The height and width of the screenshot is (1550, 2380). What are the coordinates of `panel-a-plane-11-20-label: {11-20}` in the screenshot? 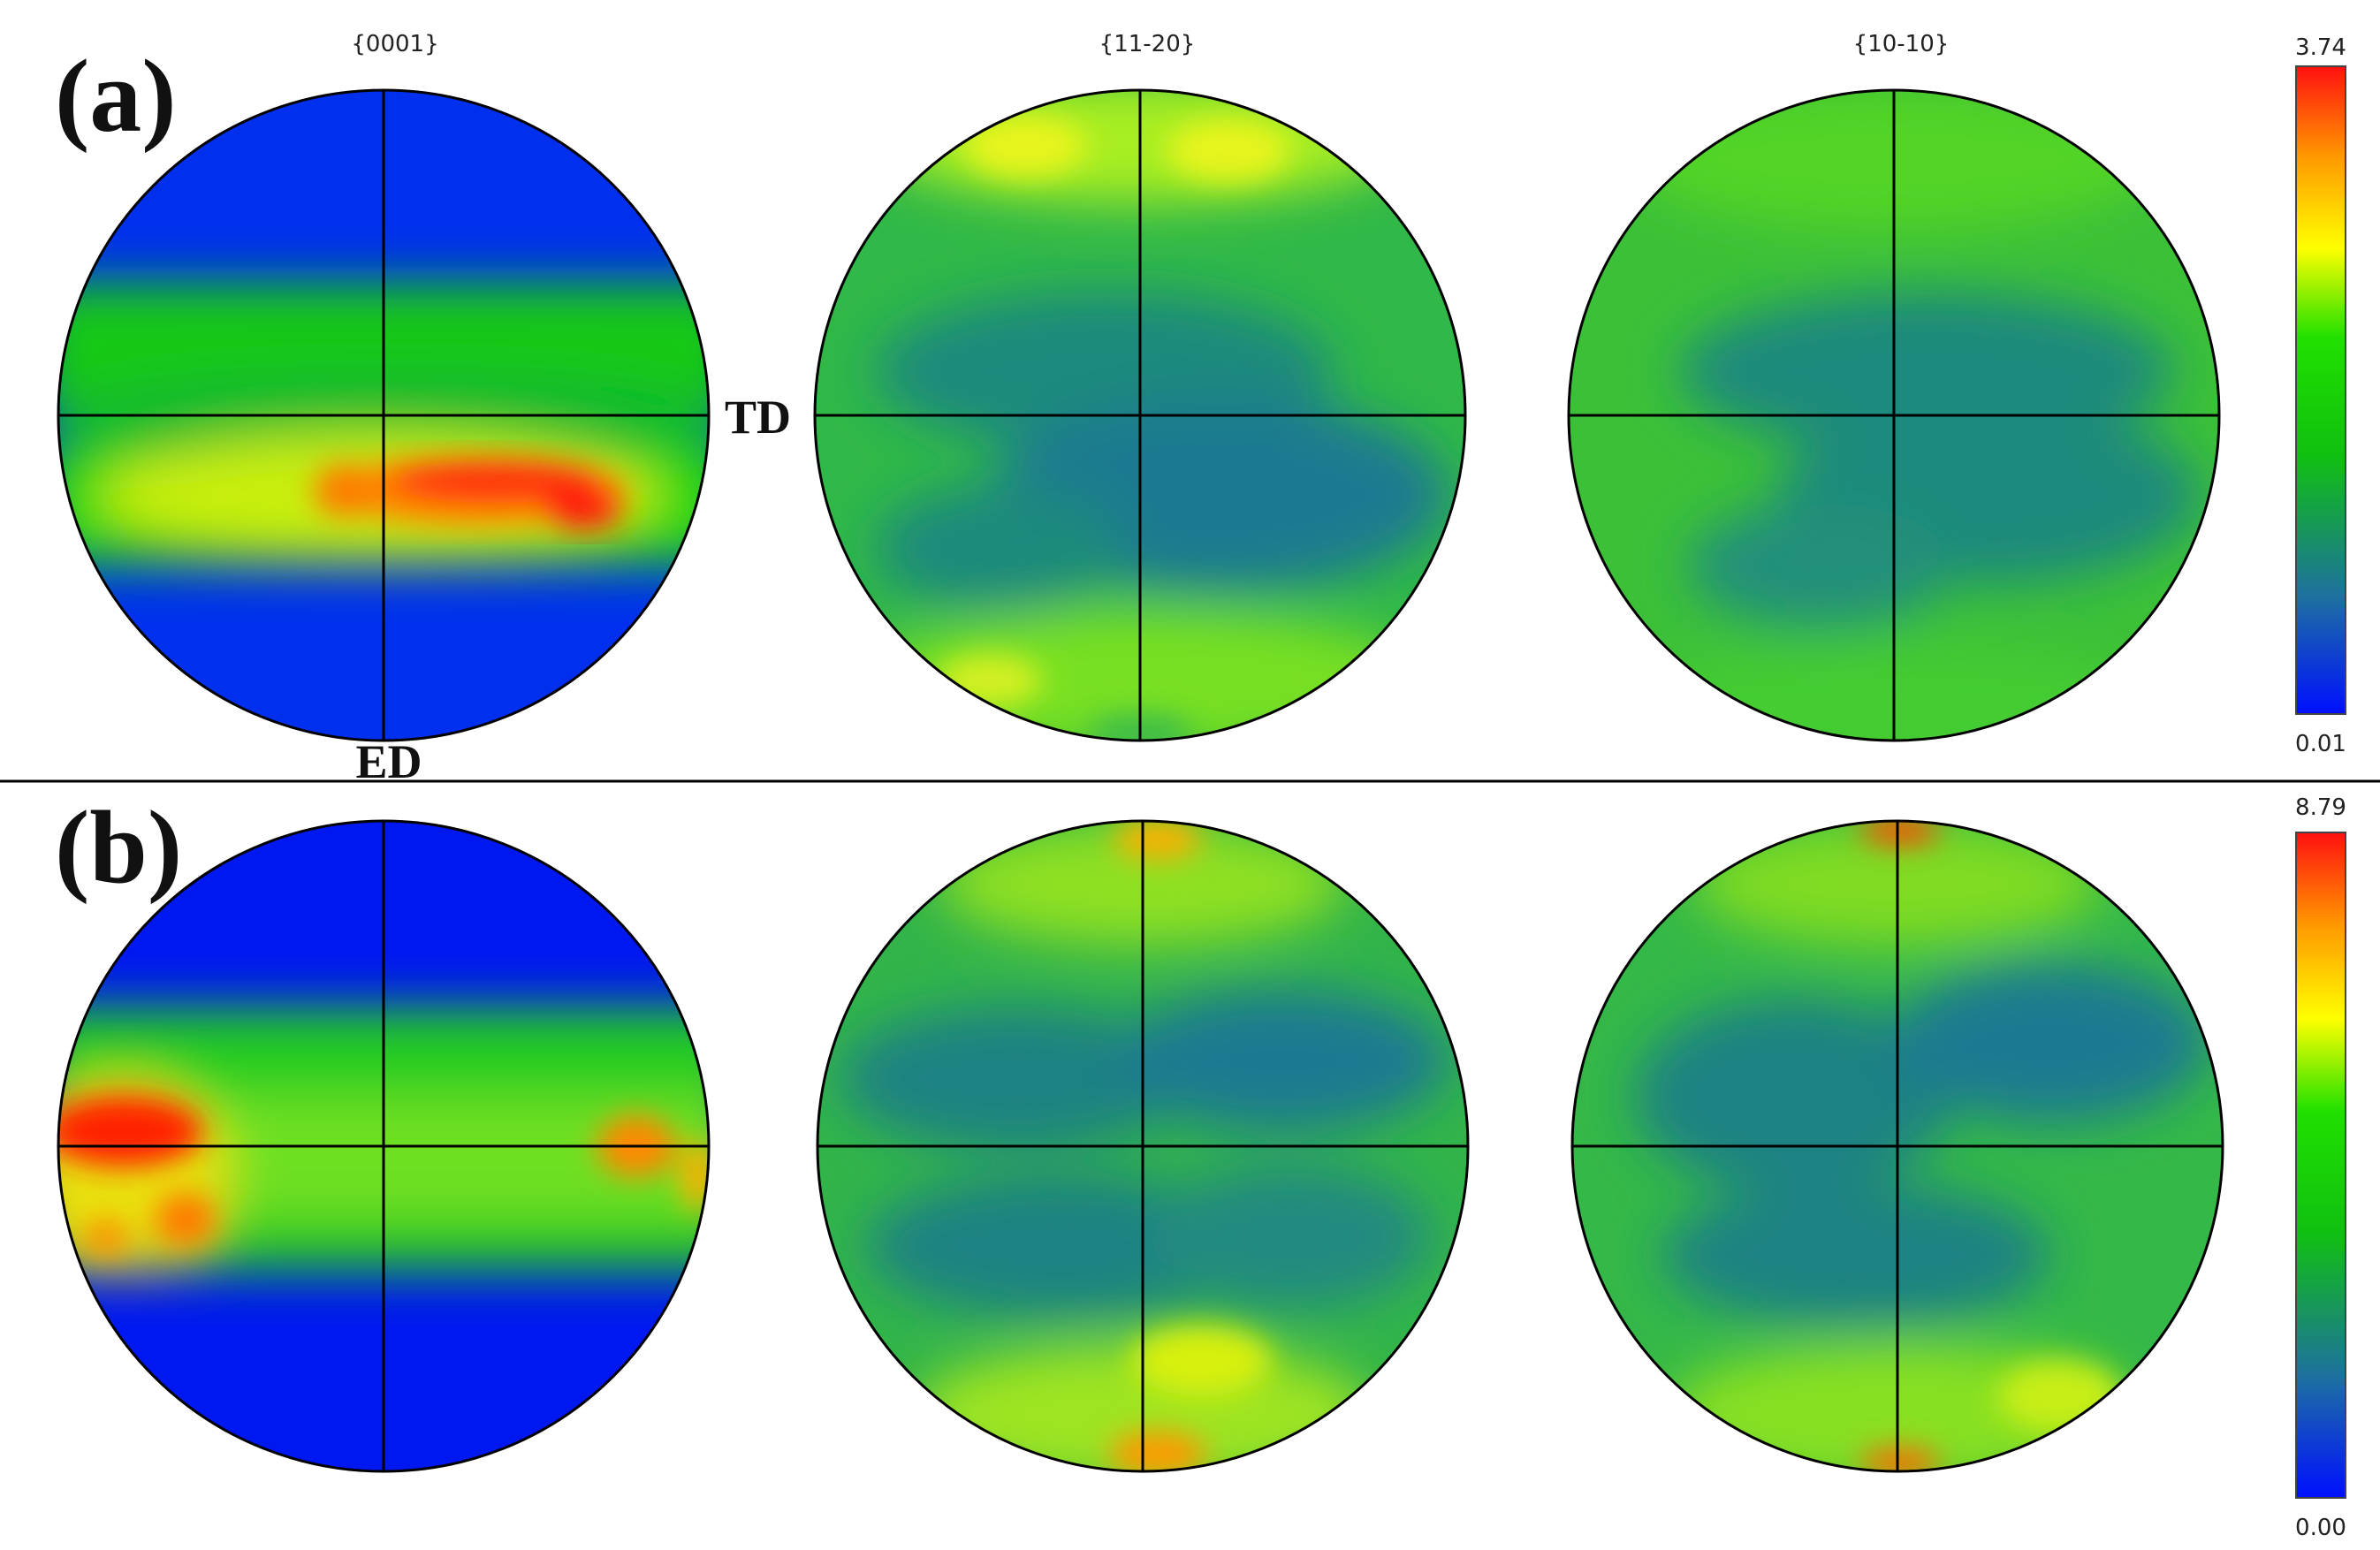 It's located at (1147, 44).